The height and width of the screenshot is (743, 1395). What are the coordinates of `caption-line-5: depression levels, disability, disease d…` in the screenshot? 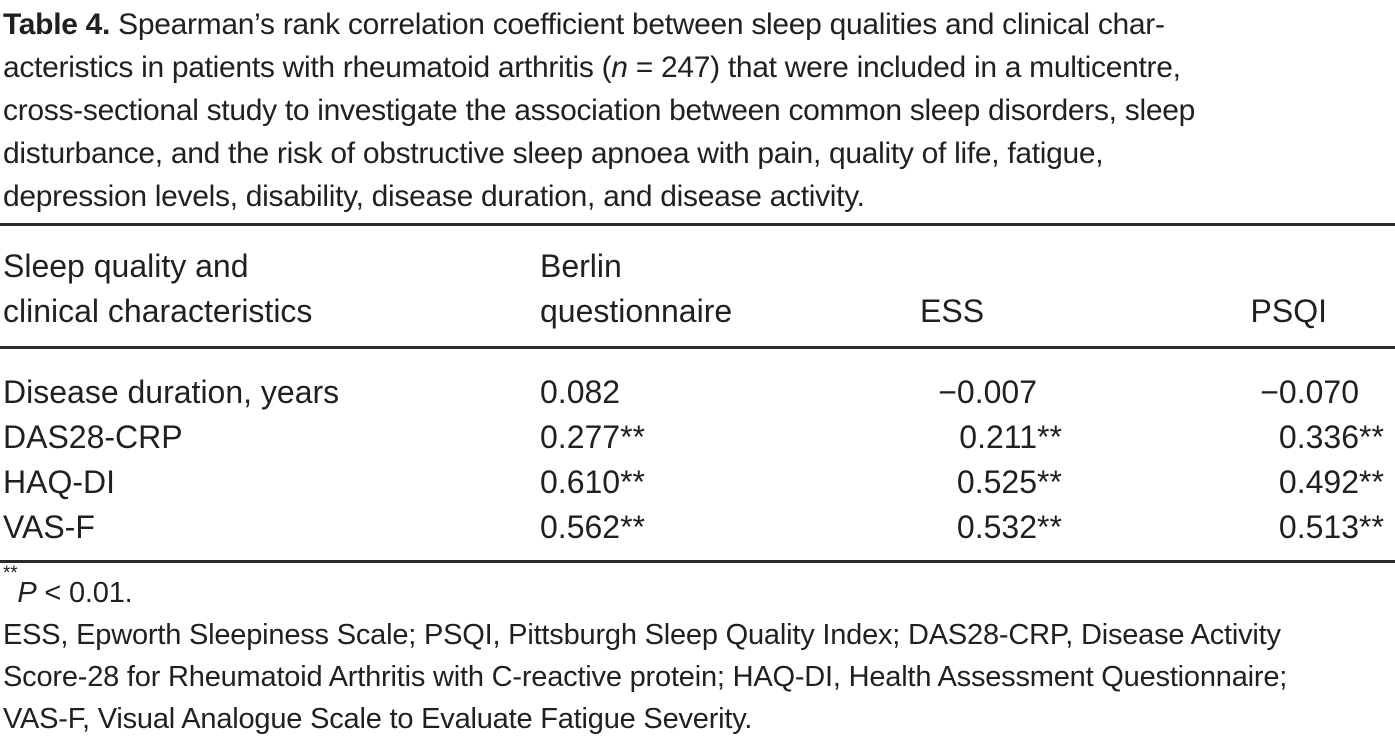 It's located at (699, 196).